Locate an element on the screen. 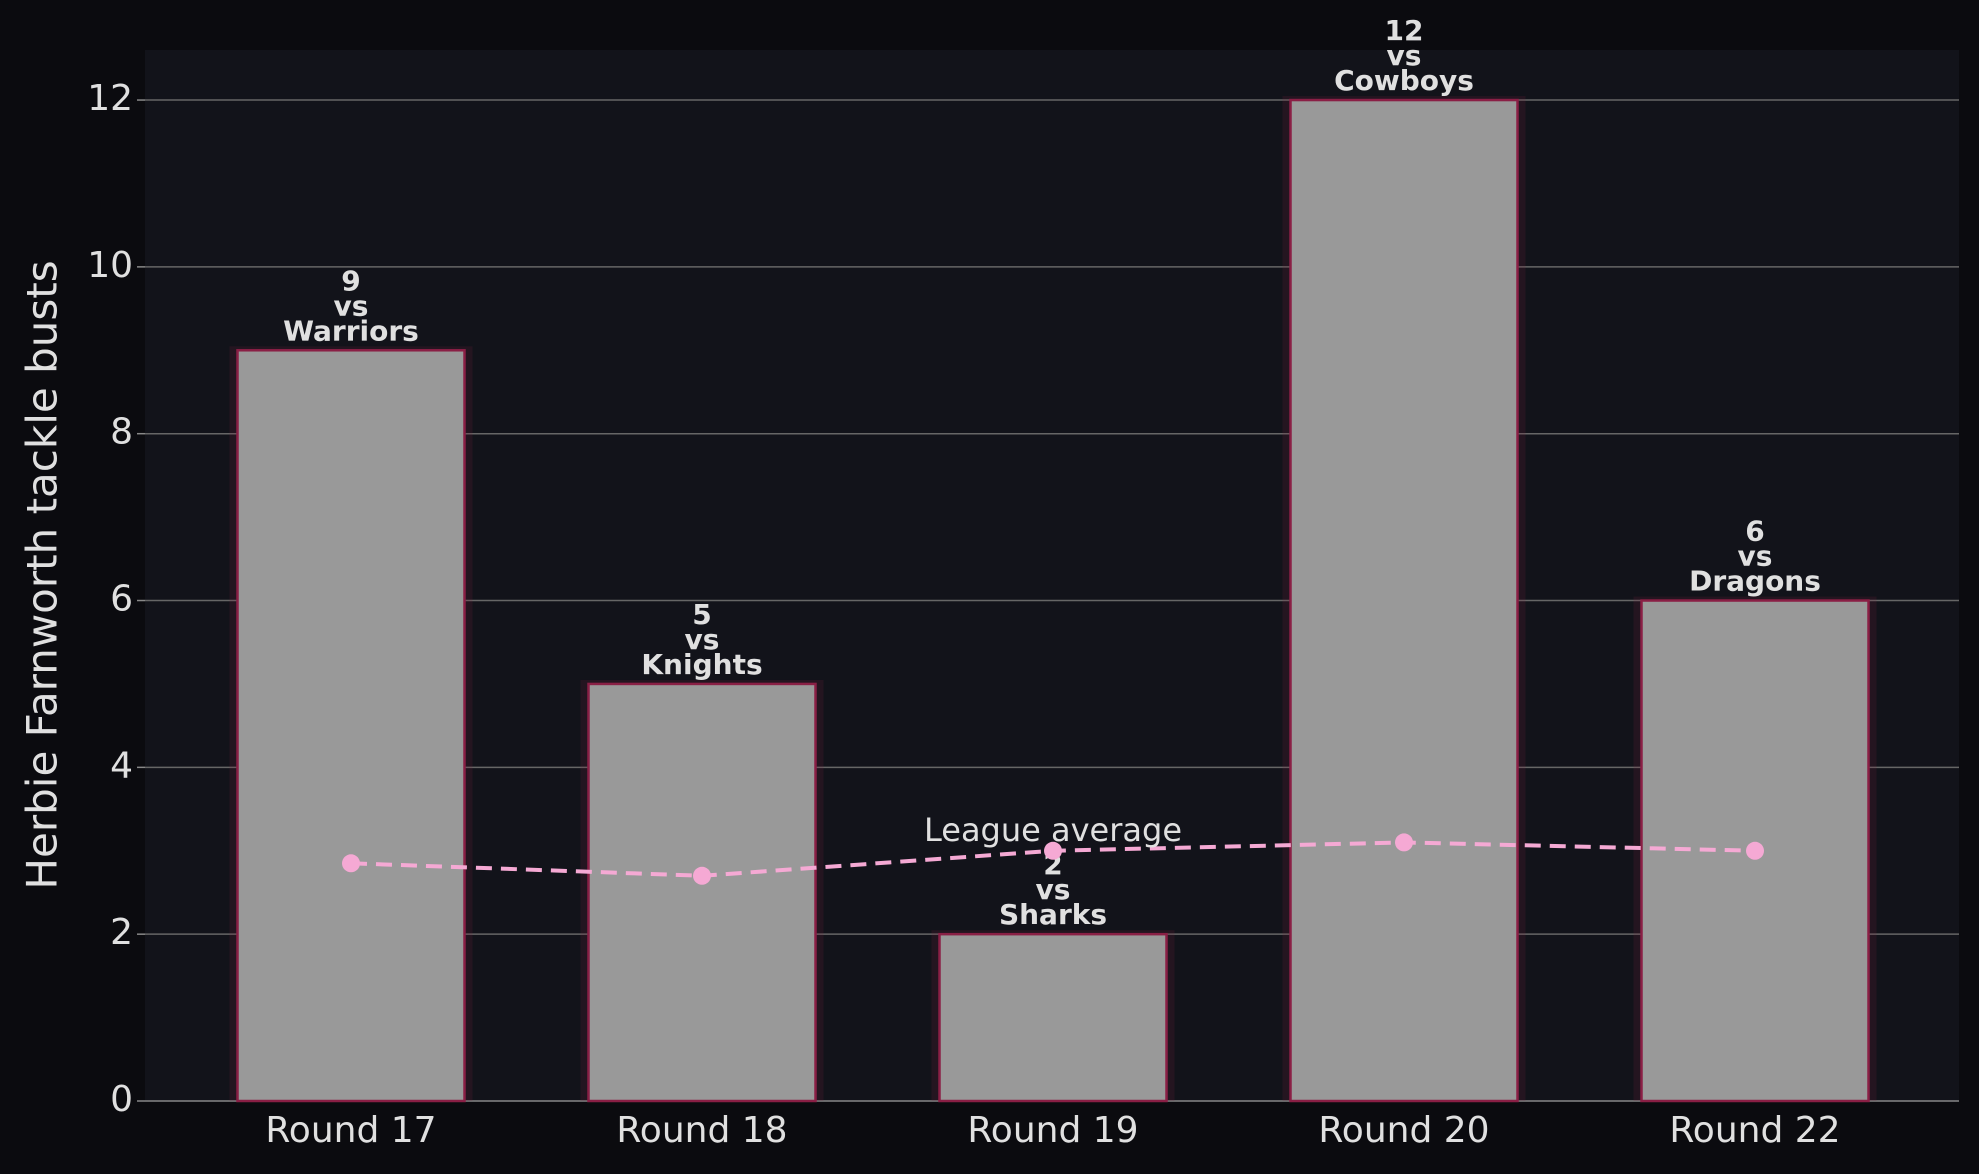  y-tick-label: 2 is located at coordinates (121, 932).